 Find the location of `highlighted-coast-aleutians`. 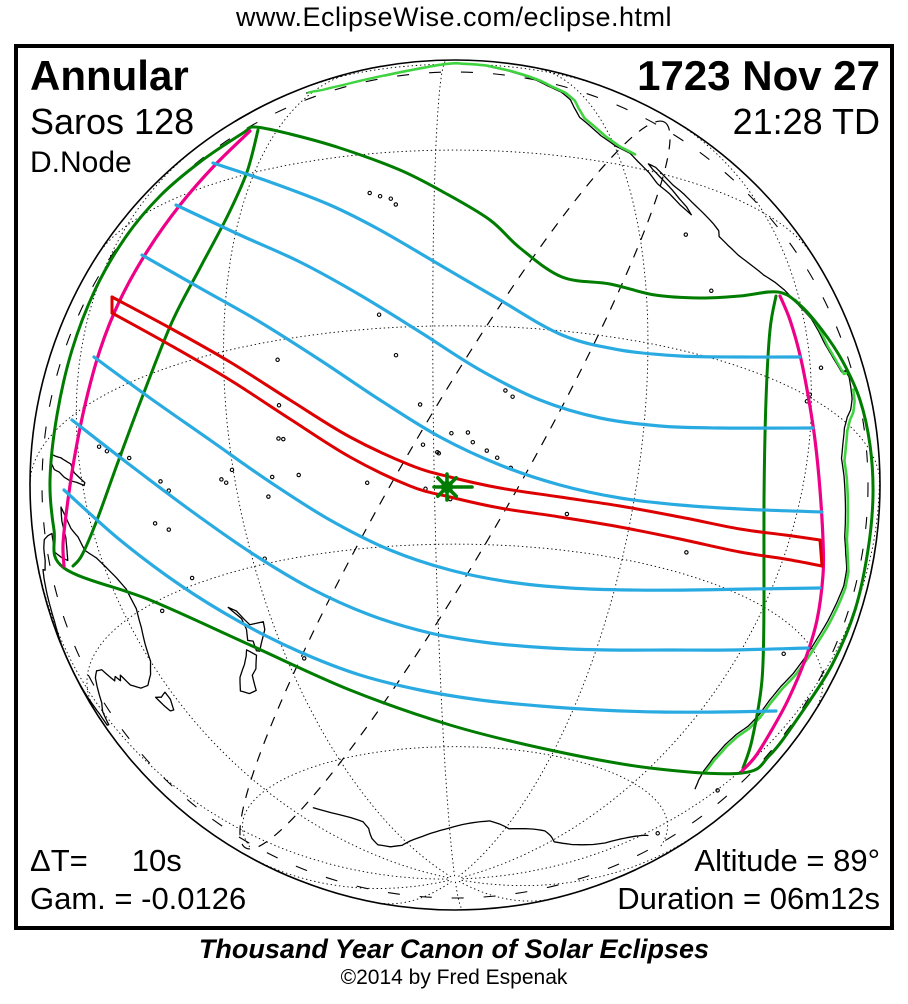

highlighted-coast-aleutians is located at coordinates (345, 84).